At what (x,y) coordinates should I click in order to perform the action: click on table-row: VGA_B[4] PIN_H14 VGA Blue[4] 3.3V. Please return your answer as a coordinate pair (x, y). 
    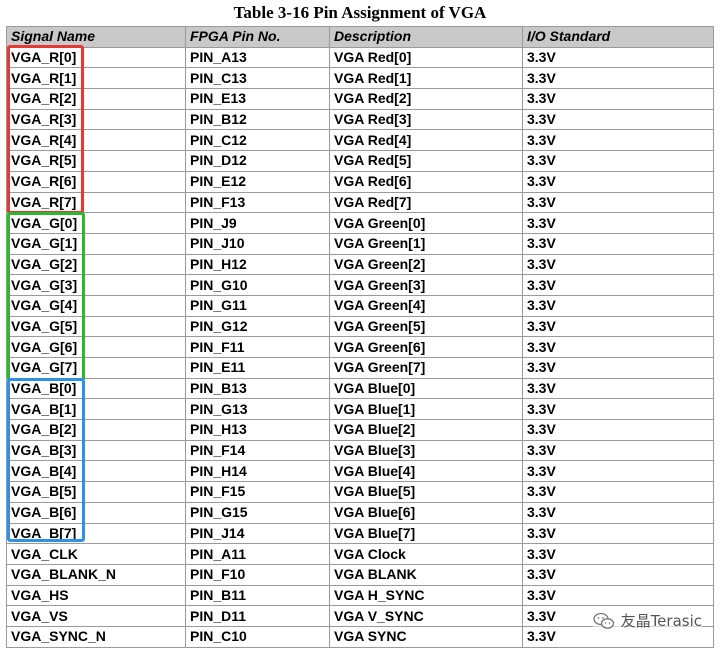
    Looking at the image, I should click on (360, 471).